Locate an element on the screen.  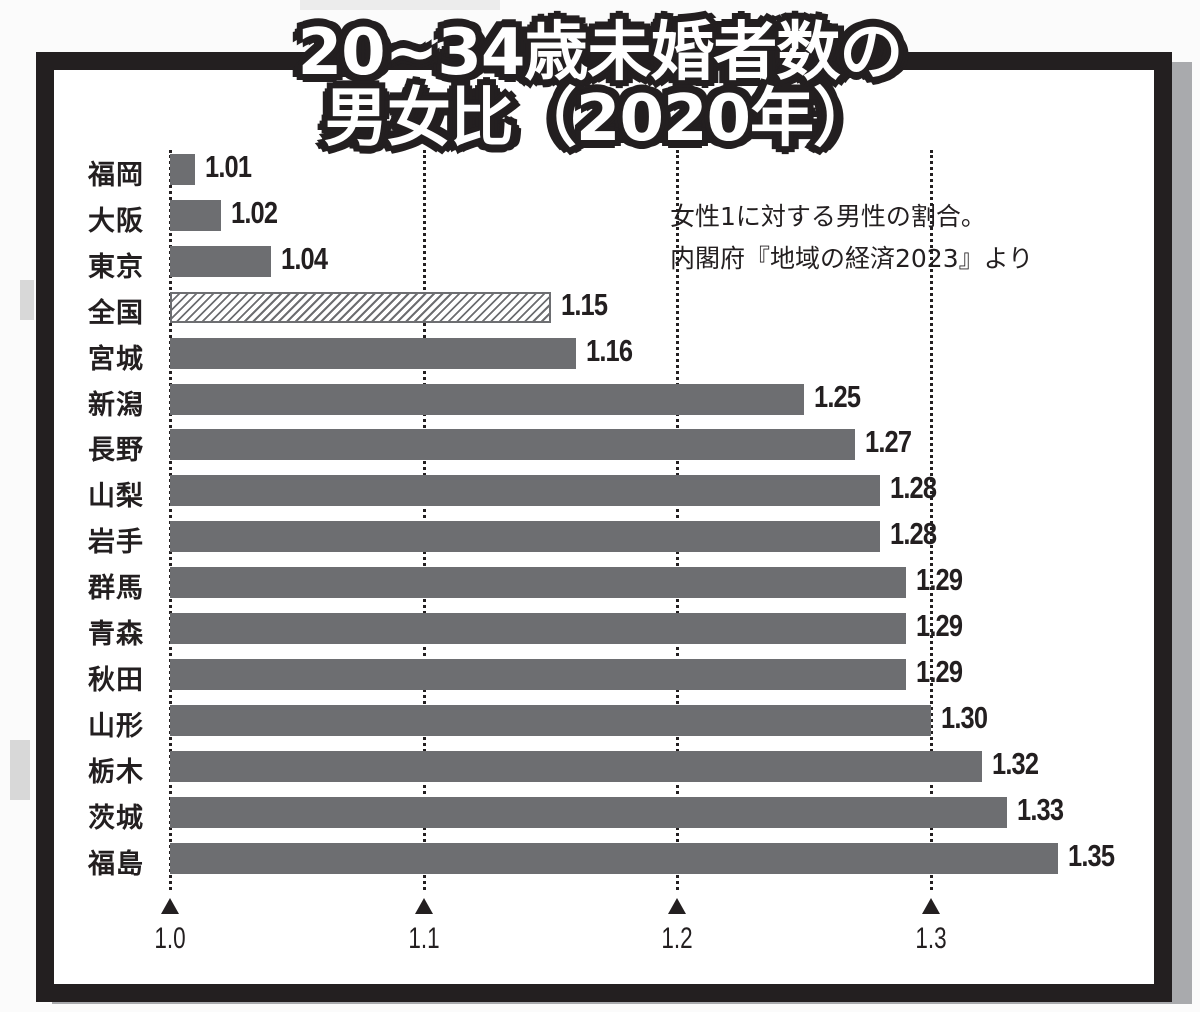
bar-row: 青森 1.29 is located at coordinates (600, 630).